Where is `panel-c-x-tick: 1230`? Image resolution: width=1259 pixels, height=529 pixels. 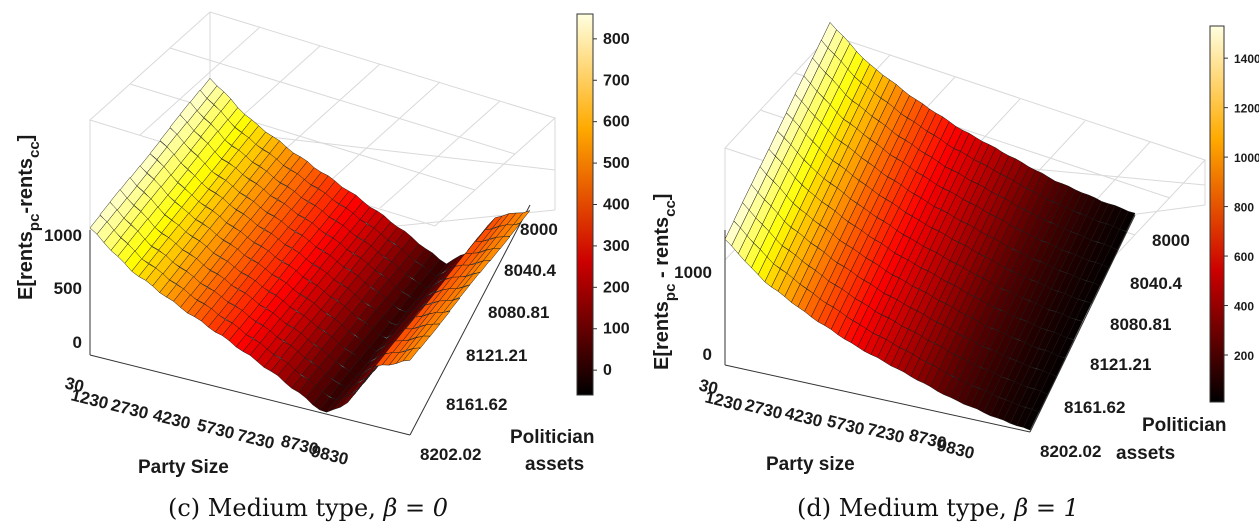 panel-c-x-tick: 1230 is located at coordinates (89, 399).